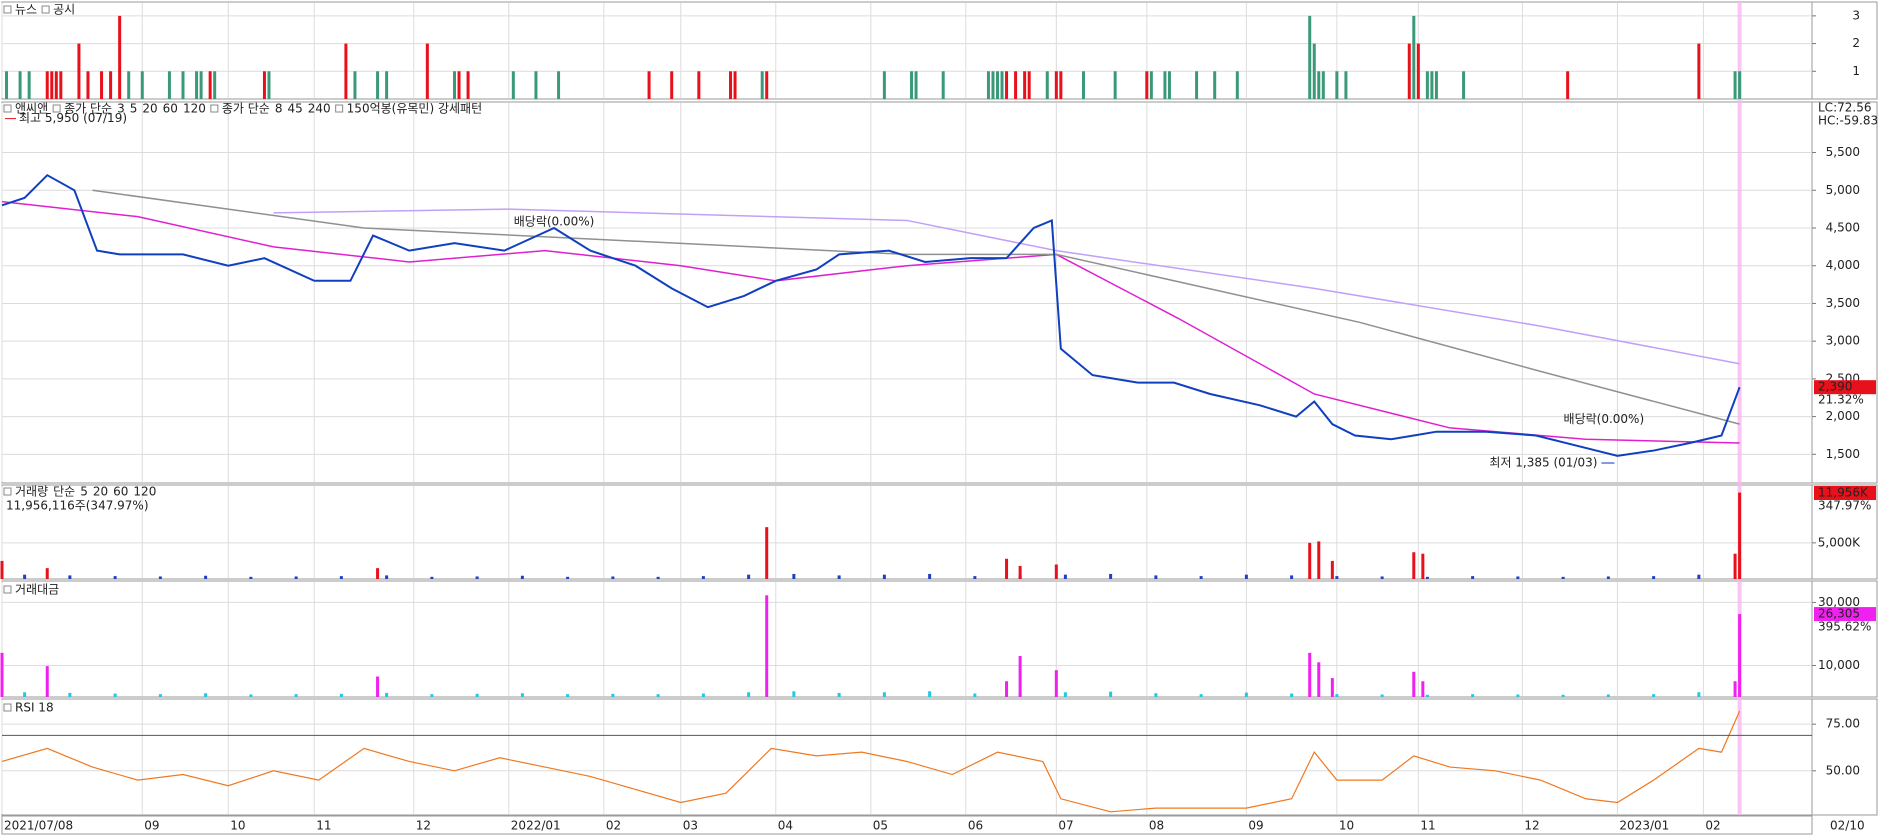 This screenshot has width=1879, height=835. Describe the element at coordinates (323, 826) in the screenshot. I see `x-tick-label: 11` at that location.